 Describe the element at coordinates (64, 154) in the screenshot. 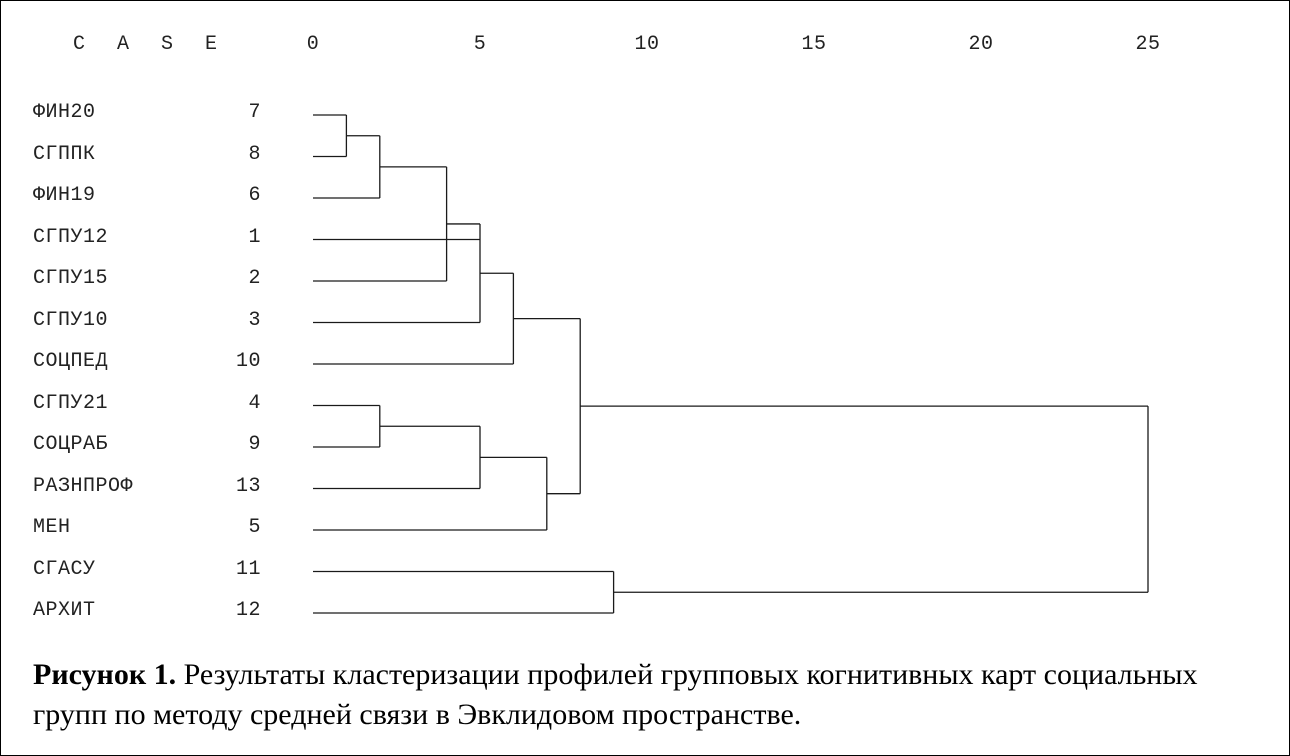

I see `leaf-name: СГППК` at that location.